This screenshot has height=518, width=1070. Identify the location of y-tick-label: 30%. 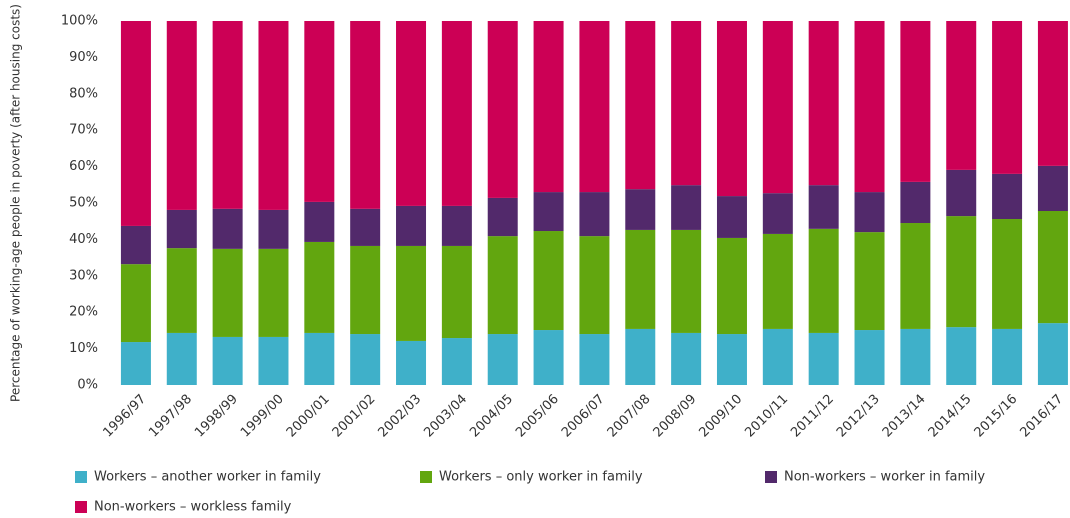
(83, 275).